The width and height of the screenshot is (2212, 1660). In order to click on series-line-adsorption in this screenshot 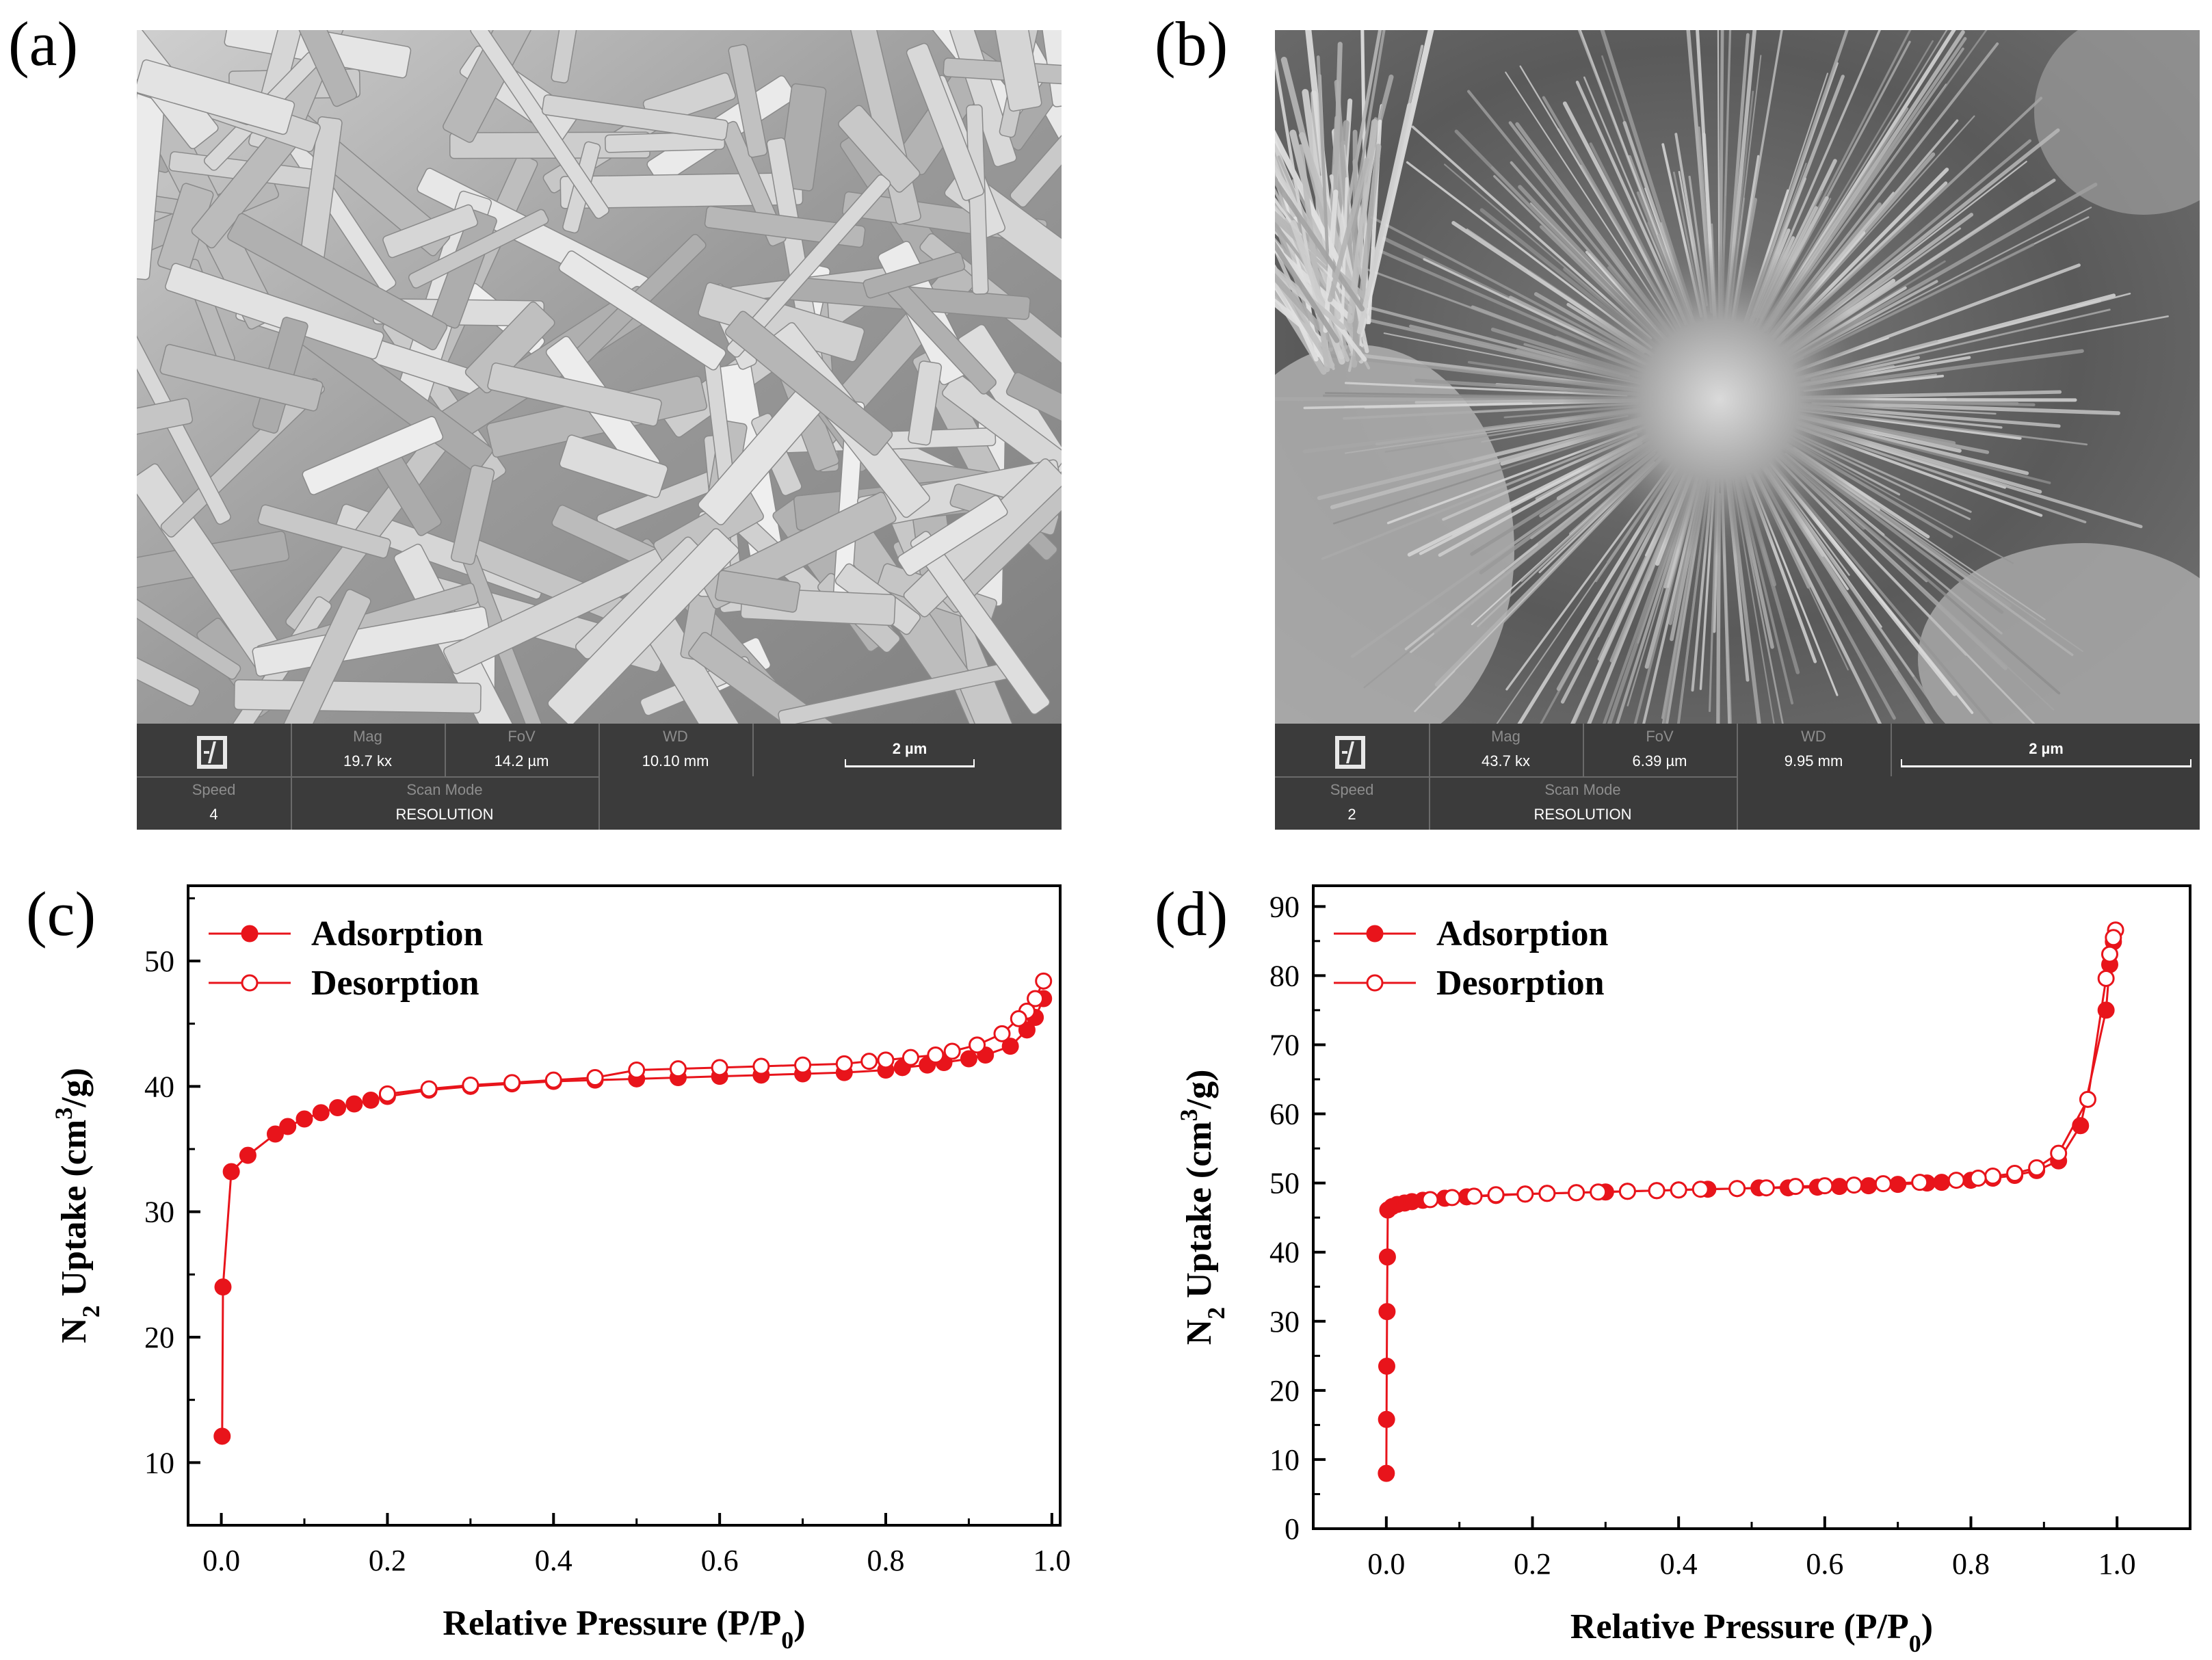, I will do `click(1750, 1207)`.